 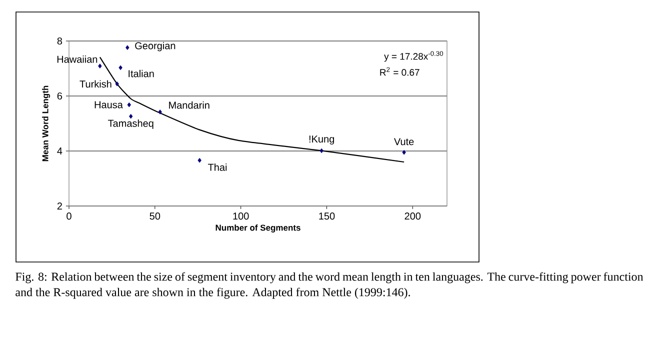 I want to click on annotation: Mandarin, so click(x=189, y=105).